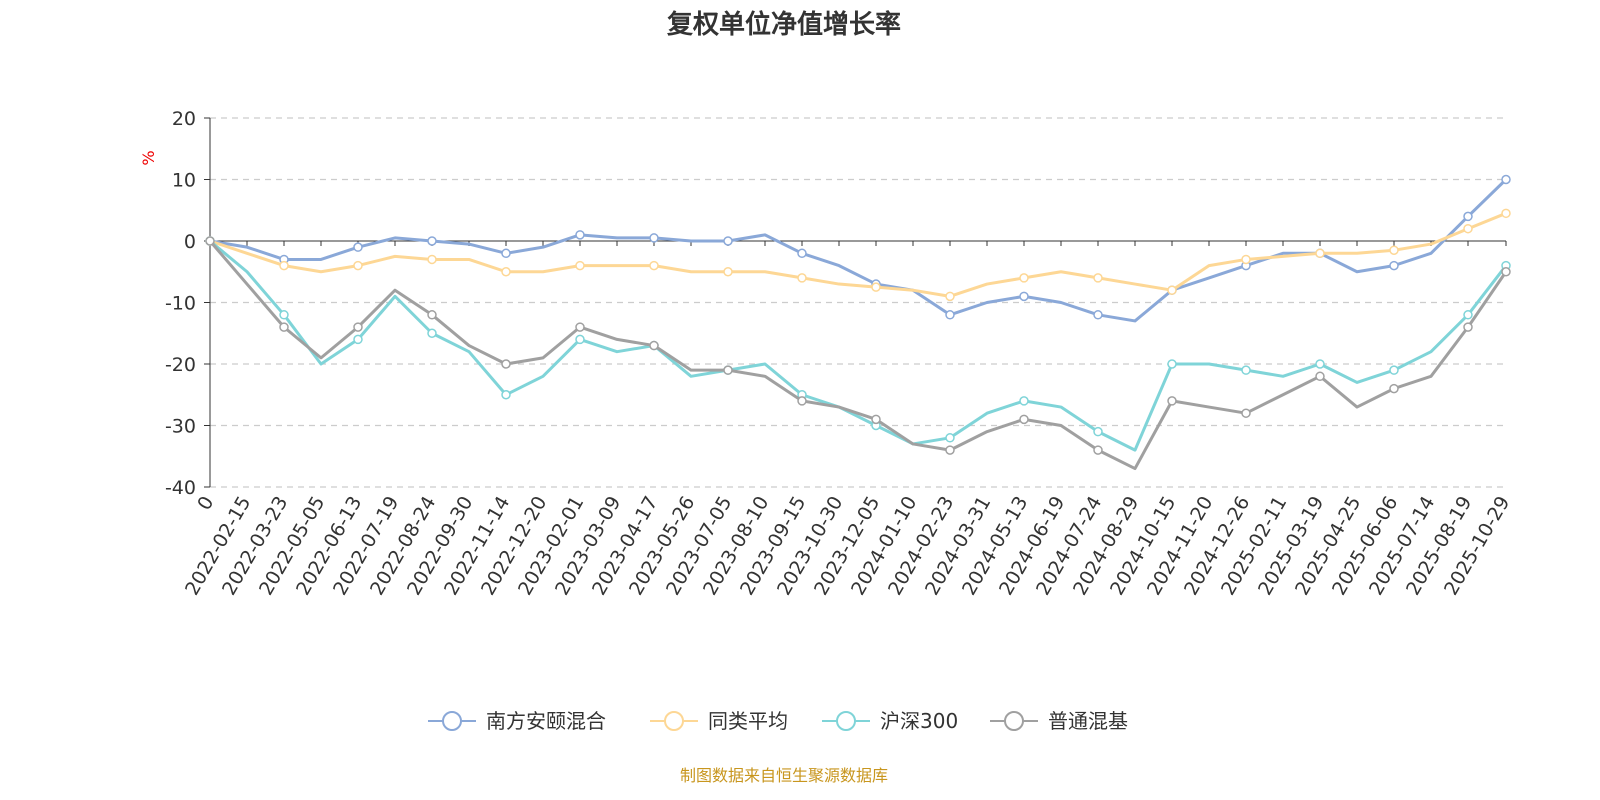 The height and width of the screenshot is (800, 1600). What do you see at coordinates (148, 157) in the screenshot?
I see `y-axis-label: %` at bounding box center [148, 157].